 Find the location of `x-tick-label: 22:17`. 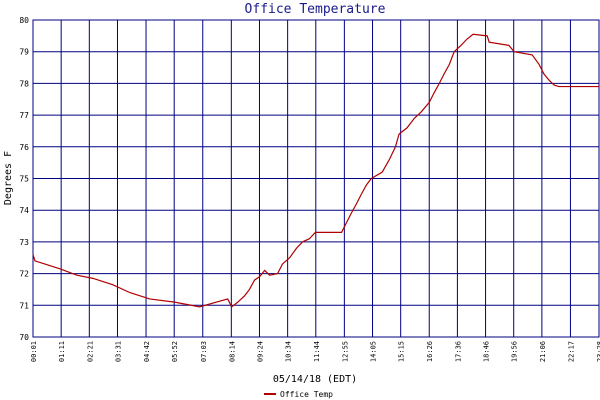

x-tick-label: 22:17 is located at coordinates (571, 351).